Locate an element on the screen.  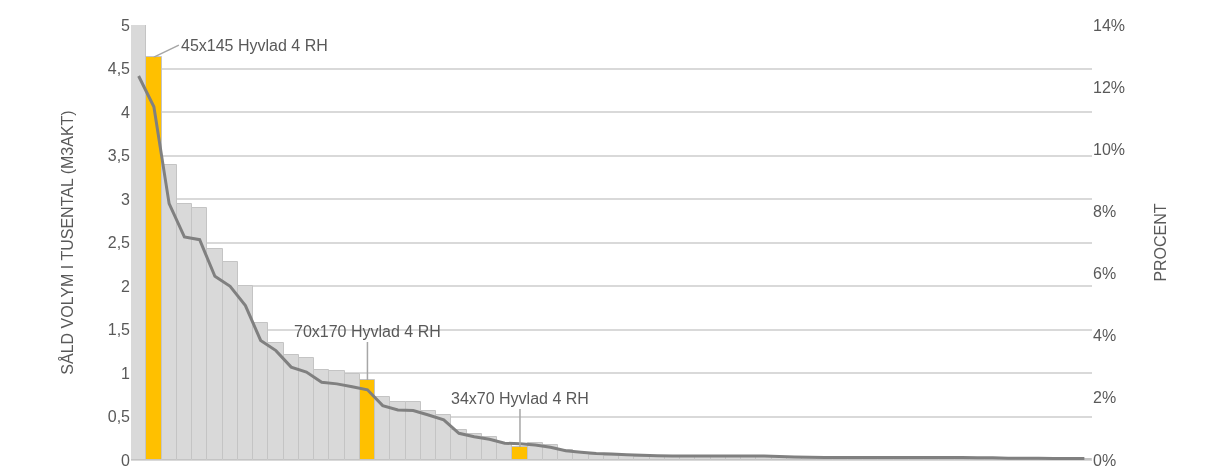
y-tick-label: 5 is located at coordinates (126, 25).